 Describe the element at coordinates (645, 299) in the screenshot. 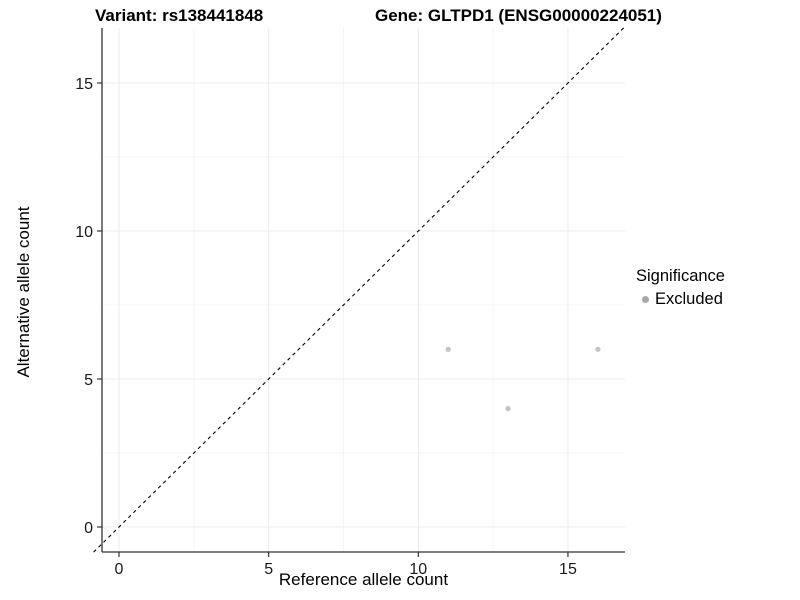

I see `excluded-point-icon` at that location.